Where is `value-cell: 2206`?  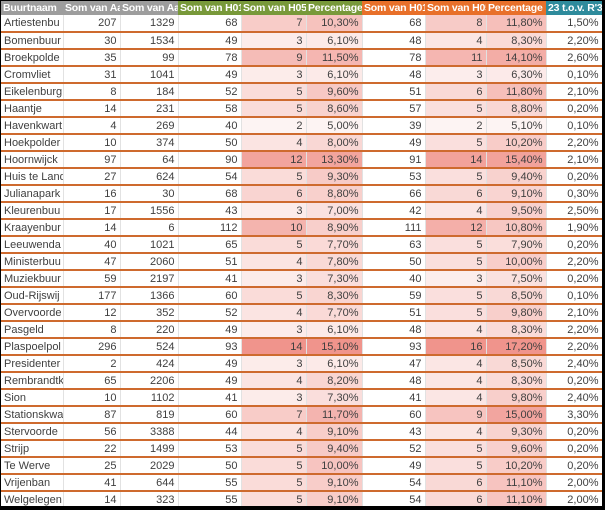 value-cell: 2206 is located at coordinates (149, 381).